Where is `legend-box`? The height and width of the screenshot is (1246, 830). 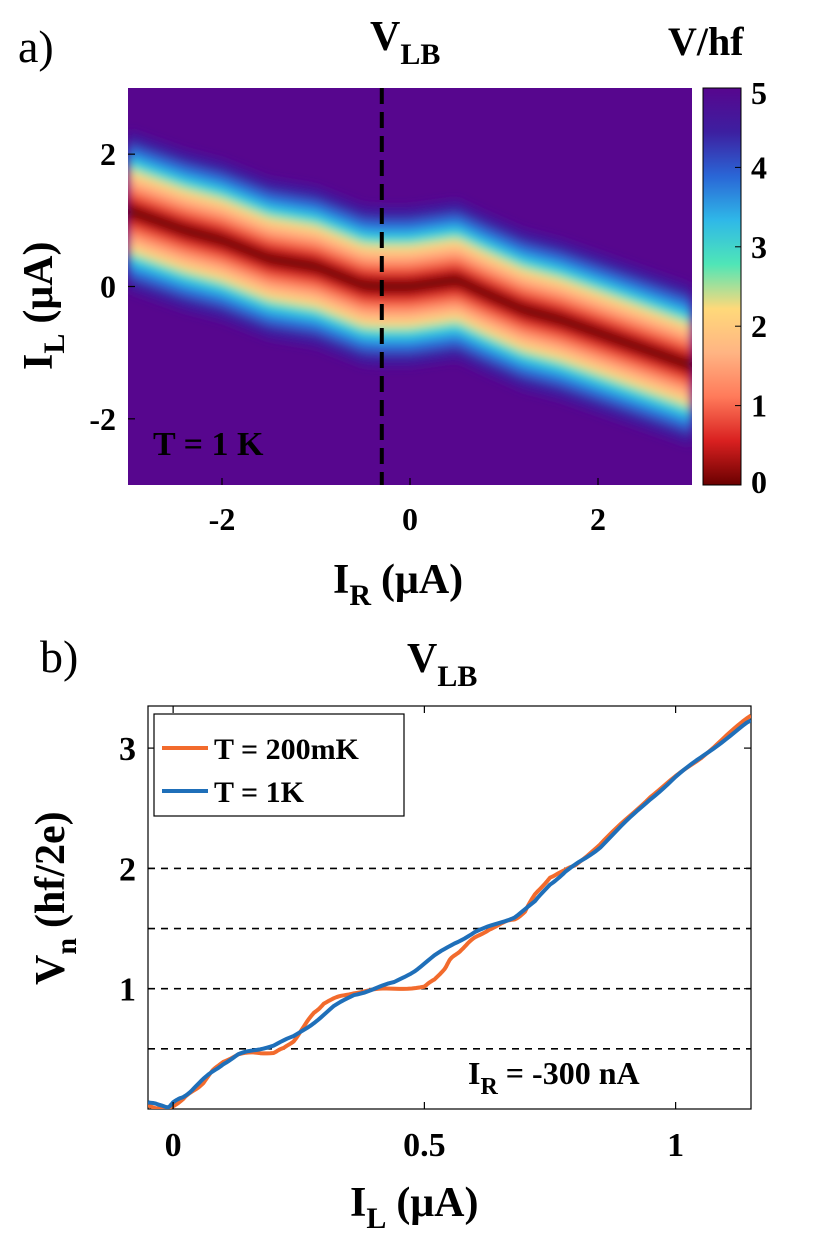 legend-box is located at coordinates (279, 765).